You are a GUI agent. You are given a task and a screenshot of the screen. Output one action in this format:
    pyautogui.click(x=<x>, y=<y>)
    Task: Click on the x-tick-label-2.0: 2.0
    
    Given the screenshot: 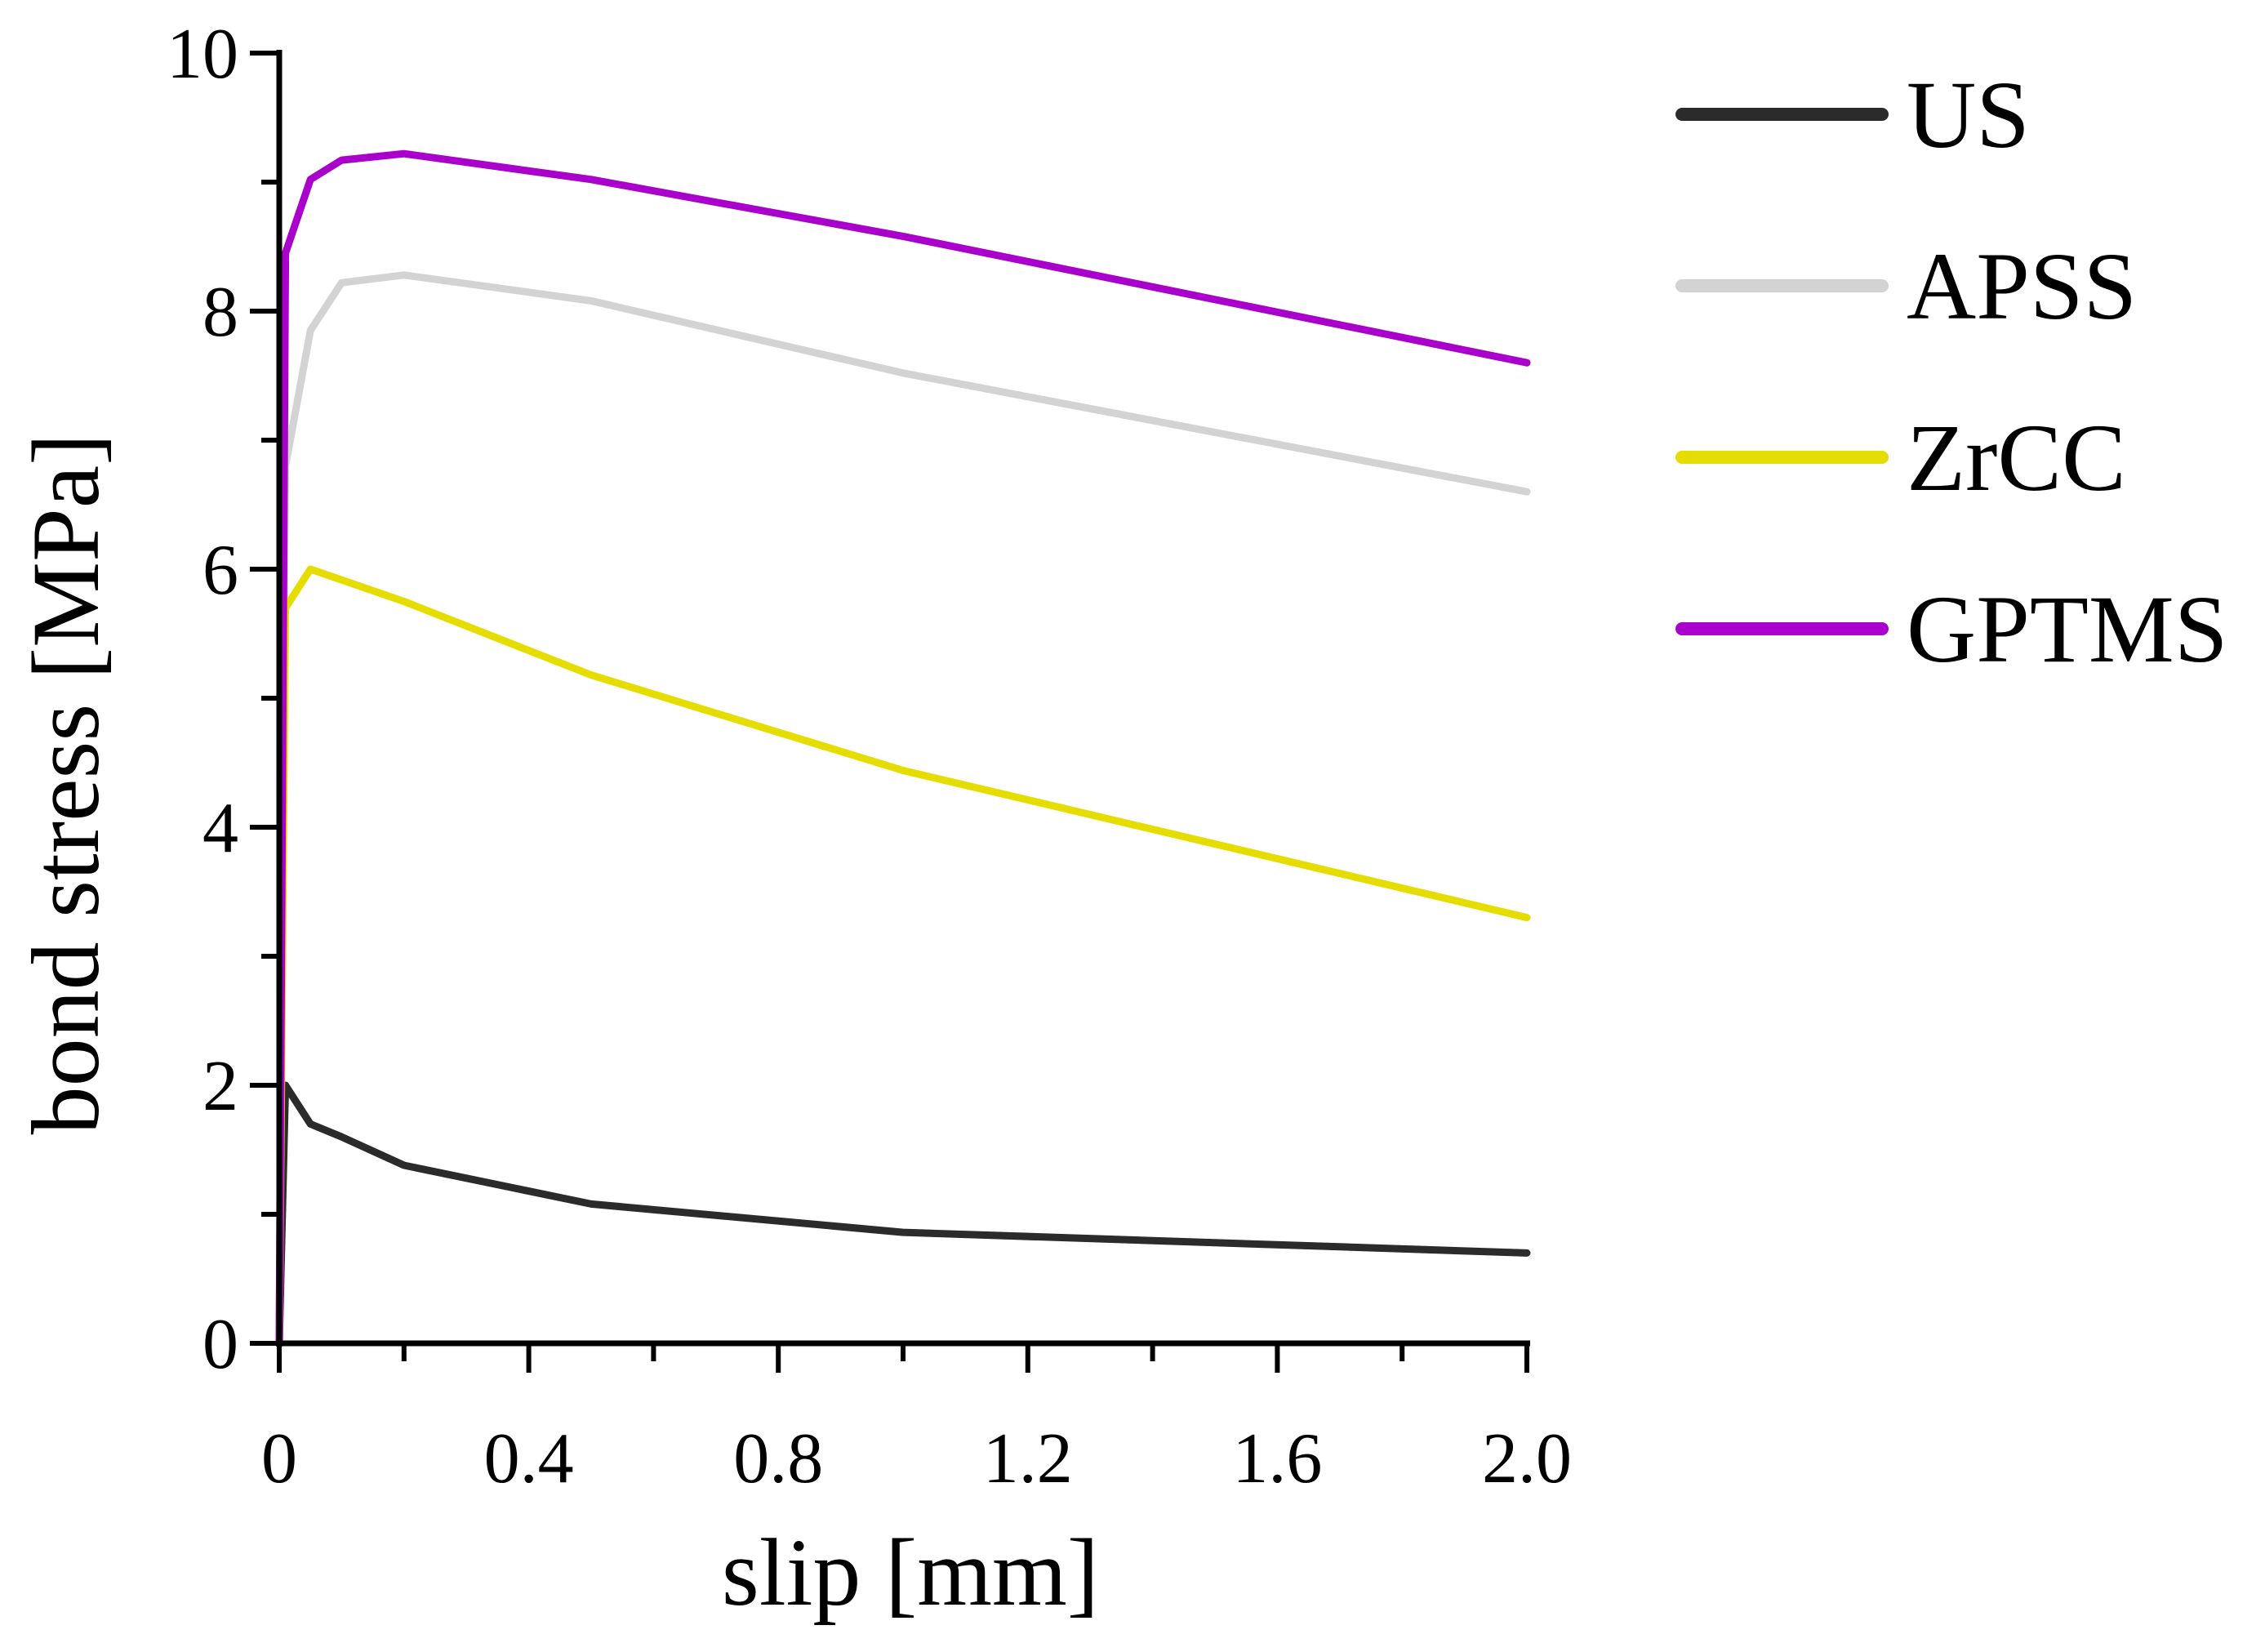 What is the action you would take?
    pyautogui.click(x=1527, y=1458)
    